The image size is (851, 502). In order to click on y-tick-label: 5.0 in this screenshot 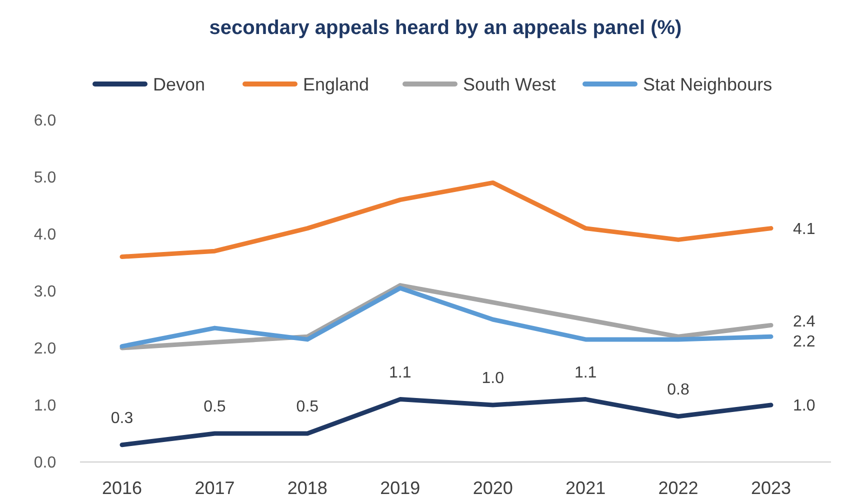, I will do `click(45, 178)`.